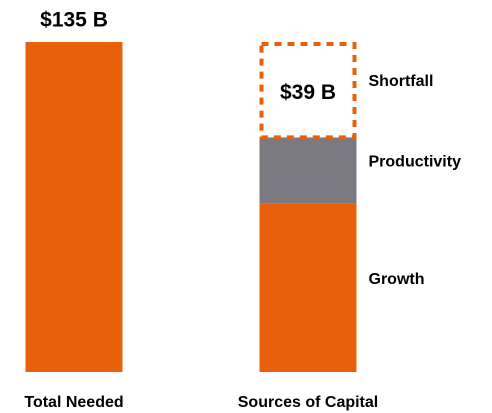  I want to click on x-tick-label: Sources of Capital, so click(308, 402).